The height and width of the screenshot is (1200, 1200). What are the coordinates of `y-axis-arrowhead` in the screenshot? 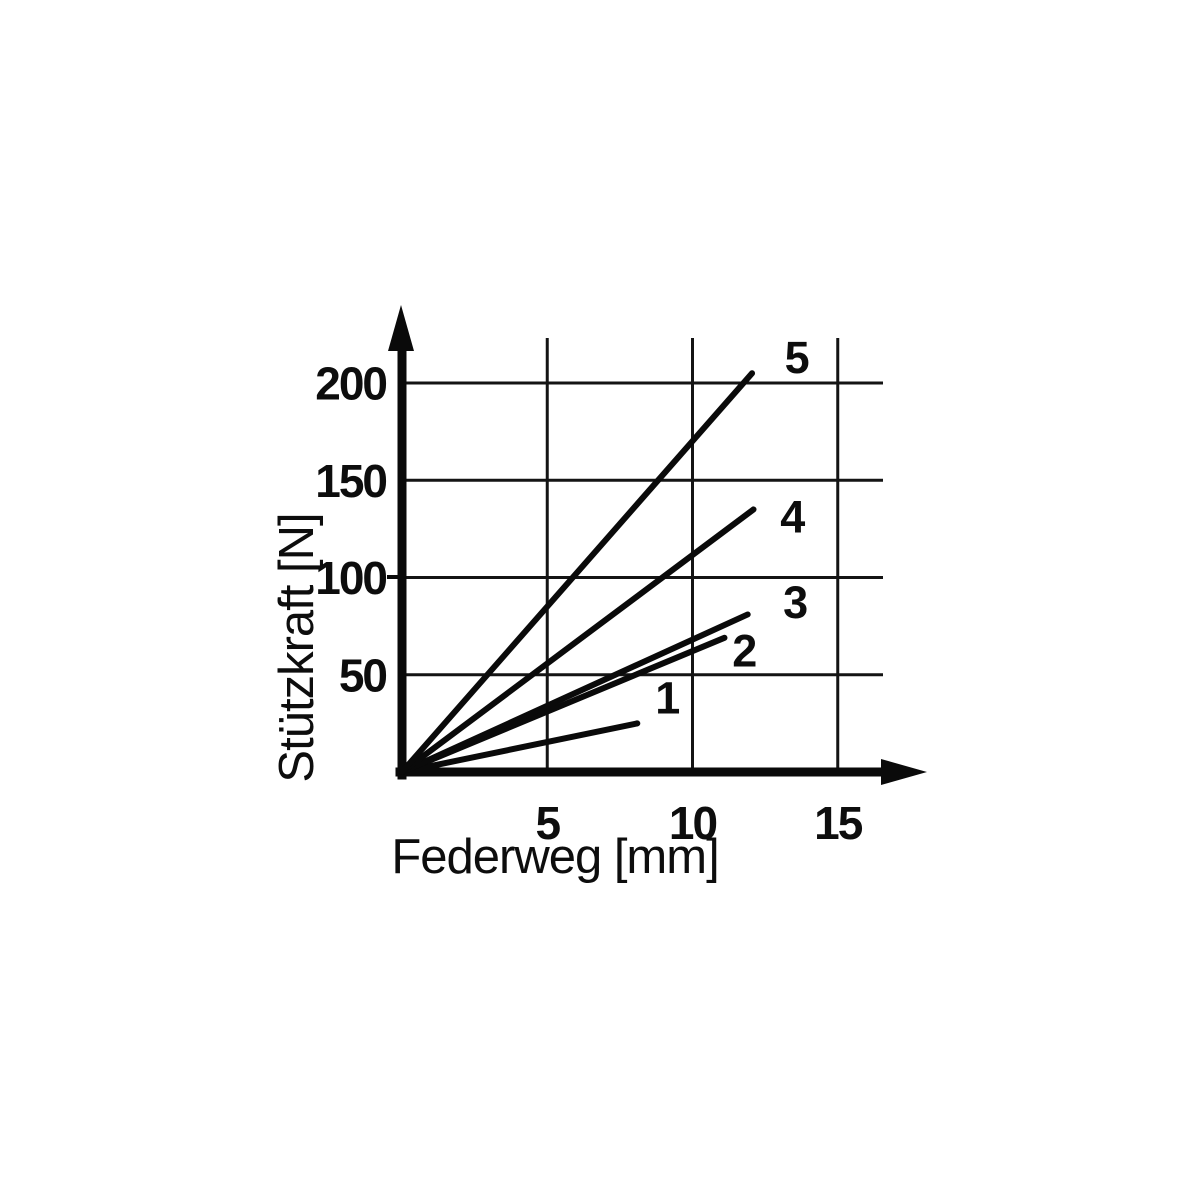 It's located at (401, 328).